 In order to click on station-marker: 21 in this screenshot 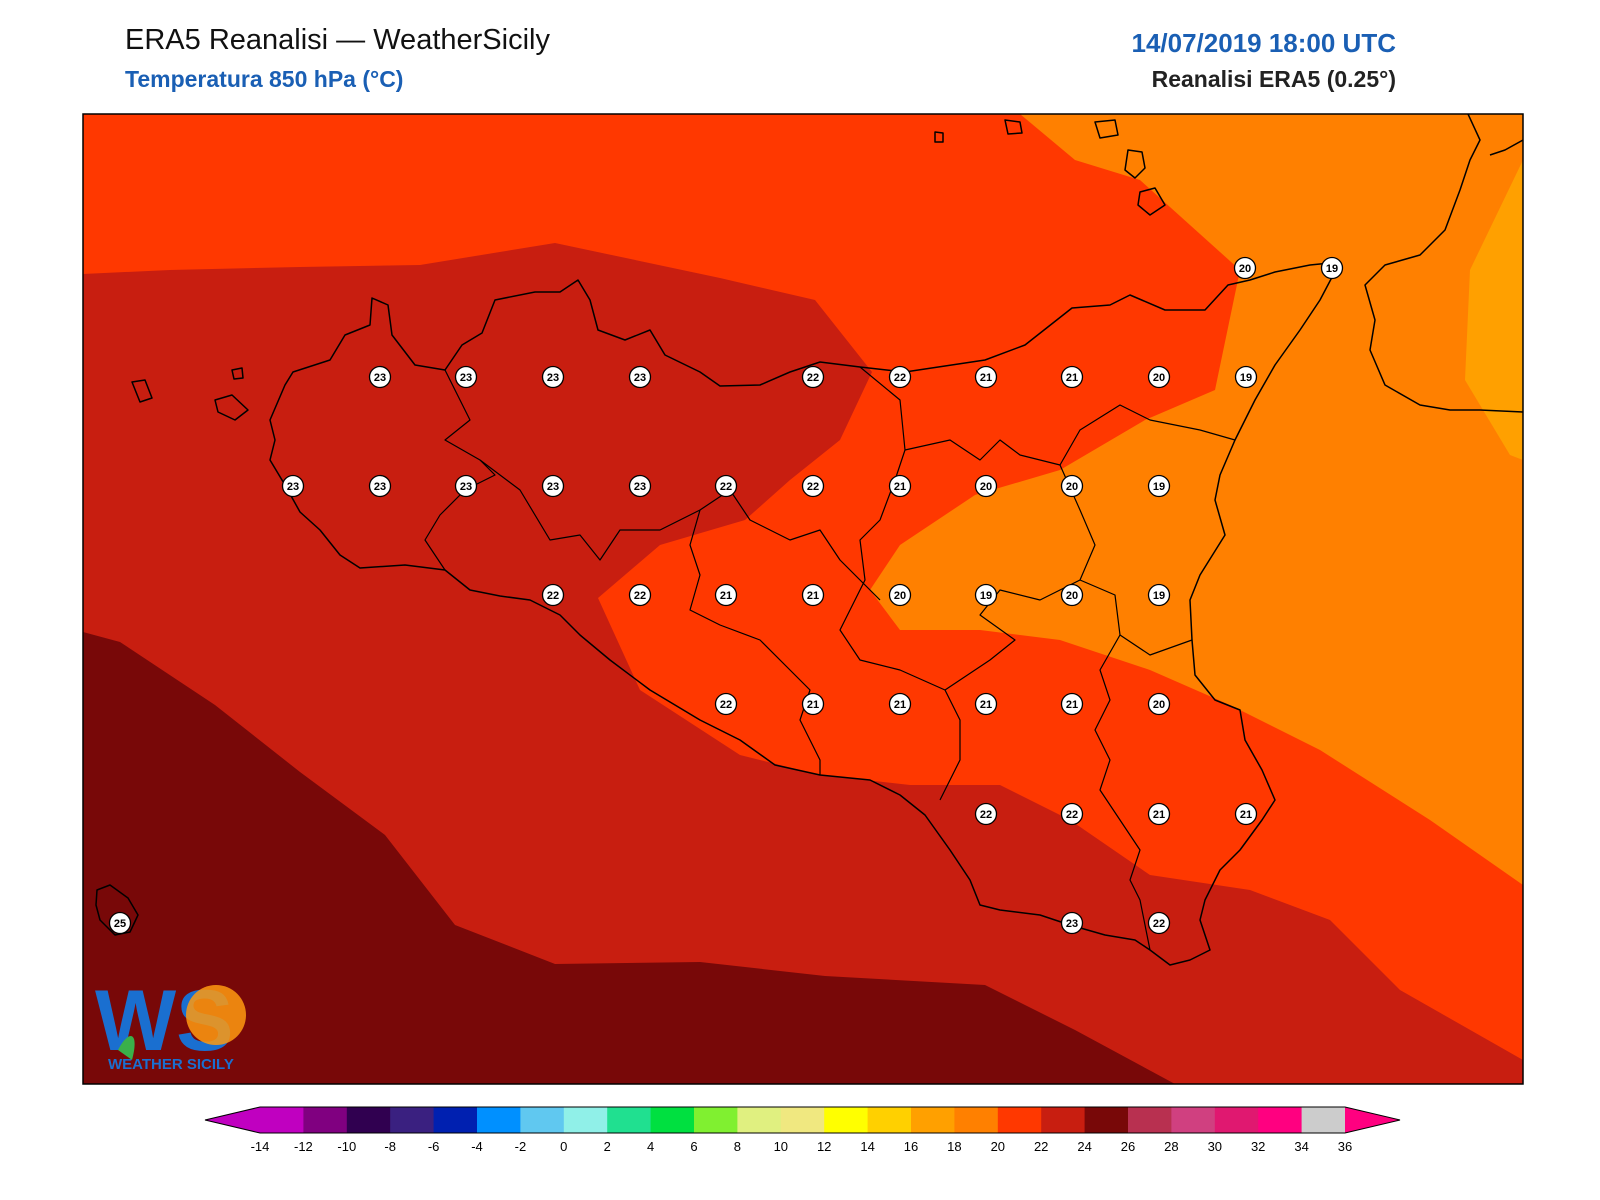, I will do `click(900, 704)`.